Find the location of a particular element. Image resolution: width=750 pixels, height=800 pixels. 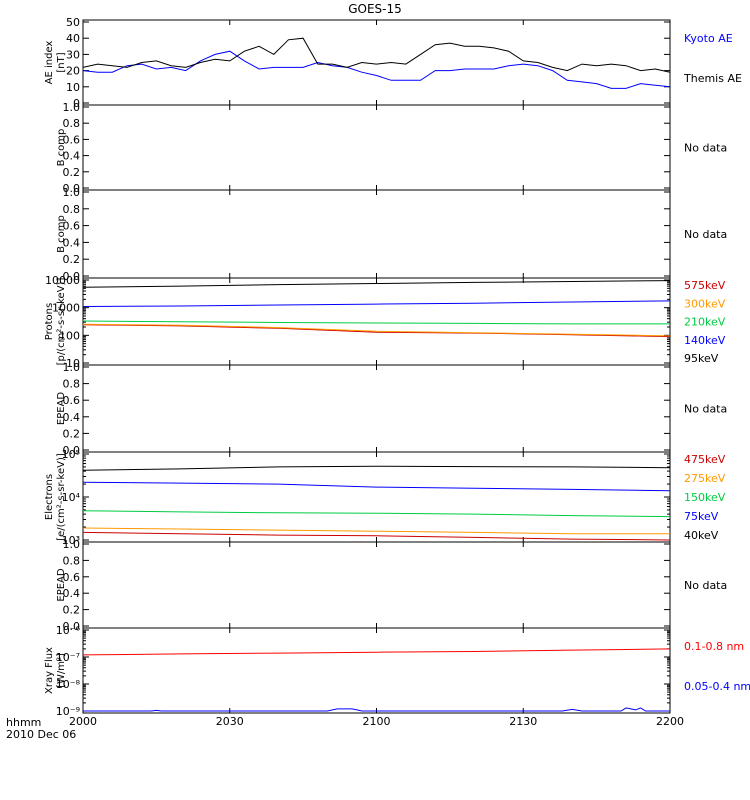

x-tick-label: 2000 is located at coordinates (83, 721).